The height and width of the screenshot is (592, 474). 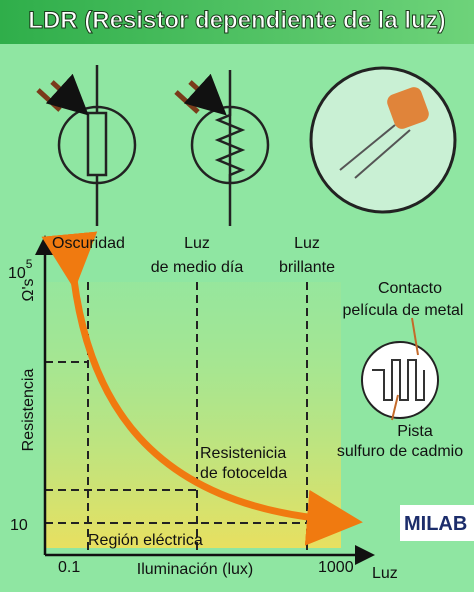 I want to click on track-label: sulfuro de cadmio, so click(x=400, y=451).